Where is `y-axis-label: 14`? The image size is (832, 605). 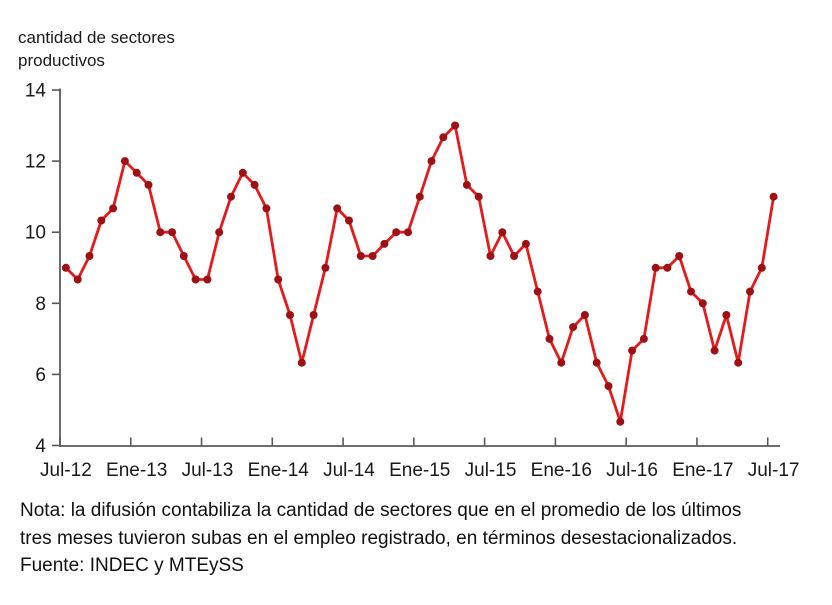 y-axis-label: 14 is located at coordinates (36, 91).